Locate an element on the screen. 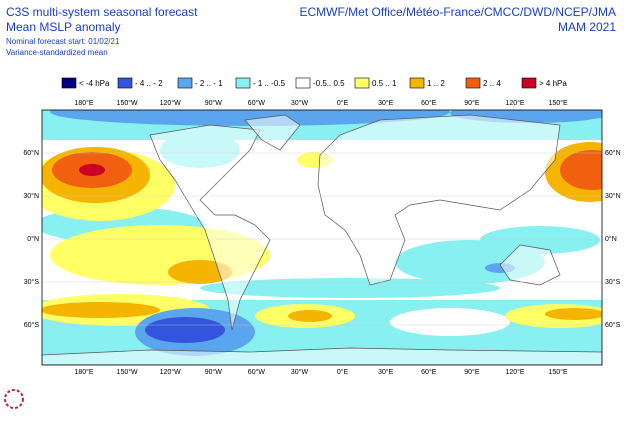 This screenshot has height=421, width=624. forecast-start: Nominal forecast start: 01/02/21 is located at coordinates (63, 41).